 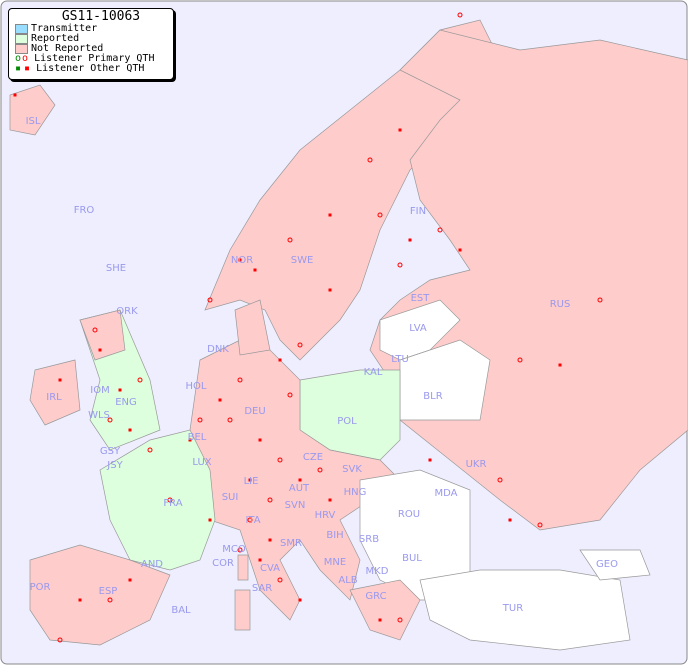 I want to click on legend-reported: Reported, so click(x=91, y=39).